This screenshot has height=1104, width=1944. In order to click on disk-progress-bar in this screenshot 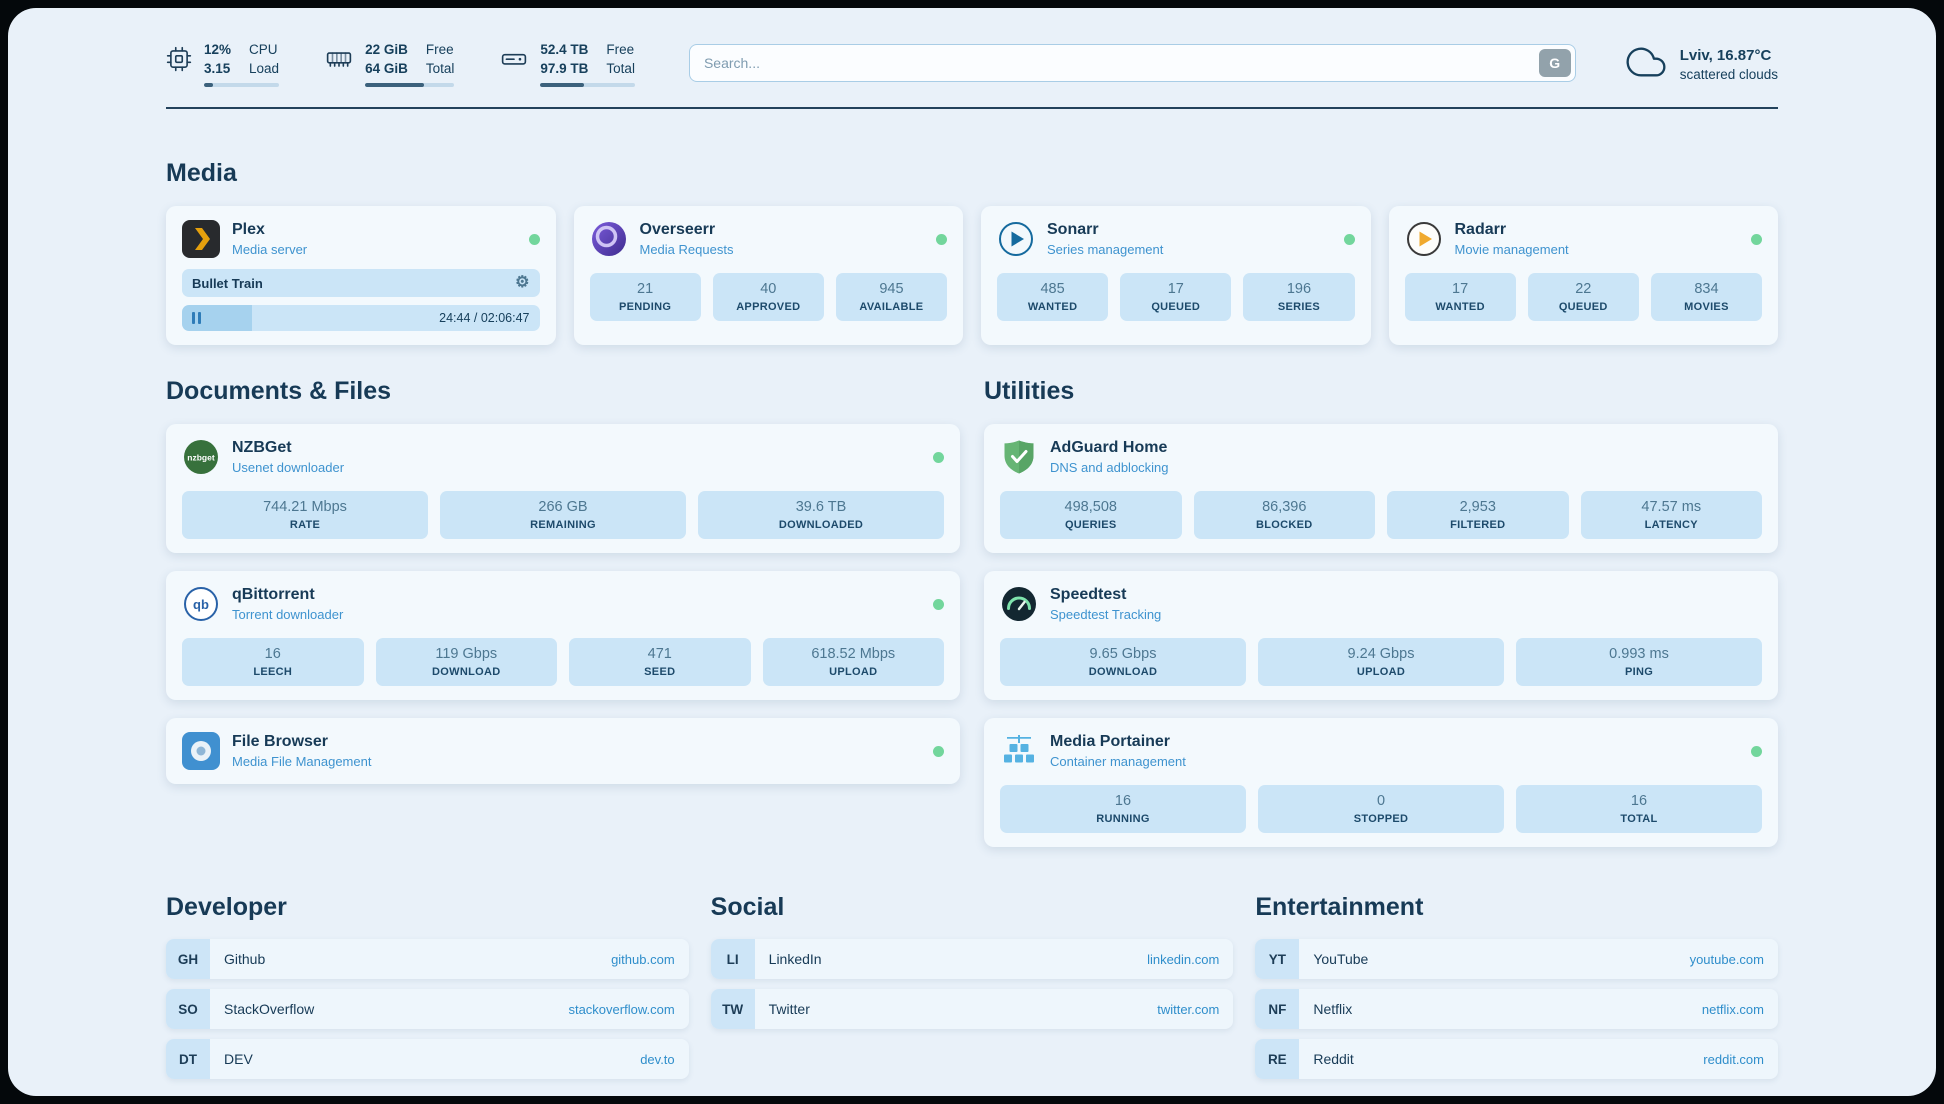, I will do `click(587, 85)`.